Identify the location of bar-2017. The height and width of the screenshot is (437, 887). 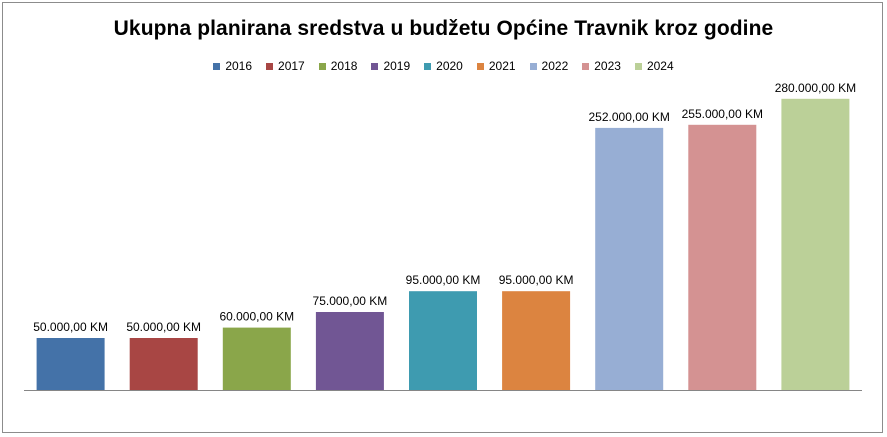
(163, 364).